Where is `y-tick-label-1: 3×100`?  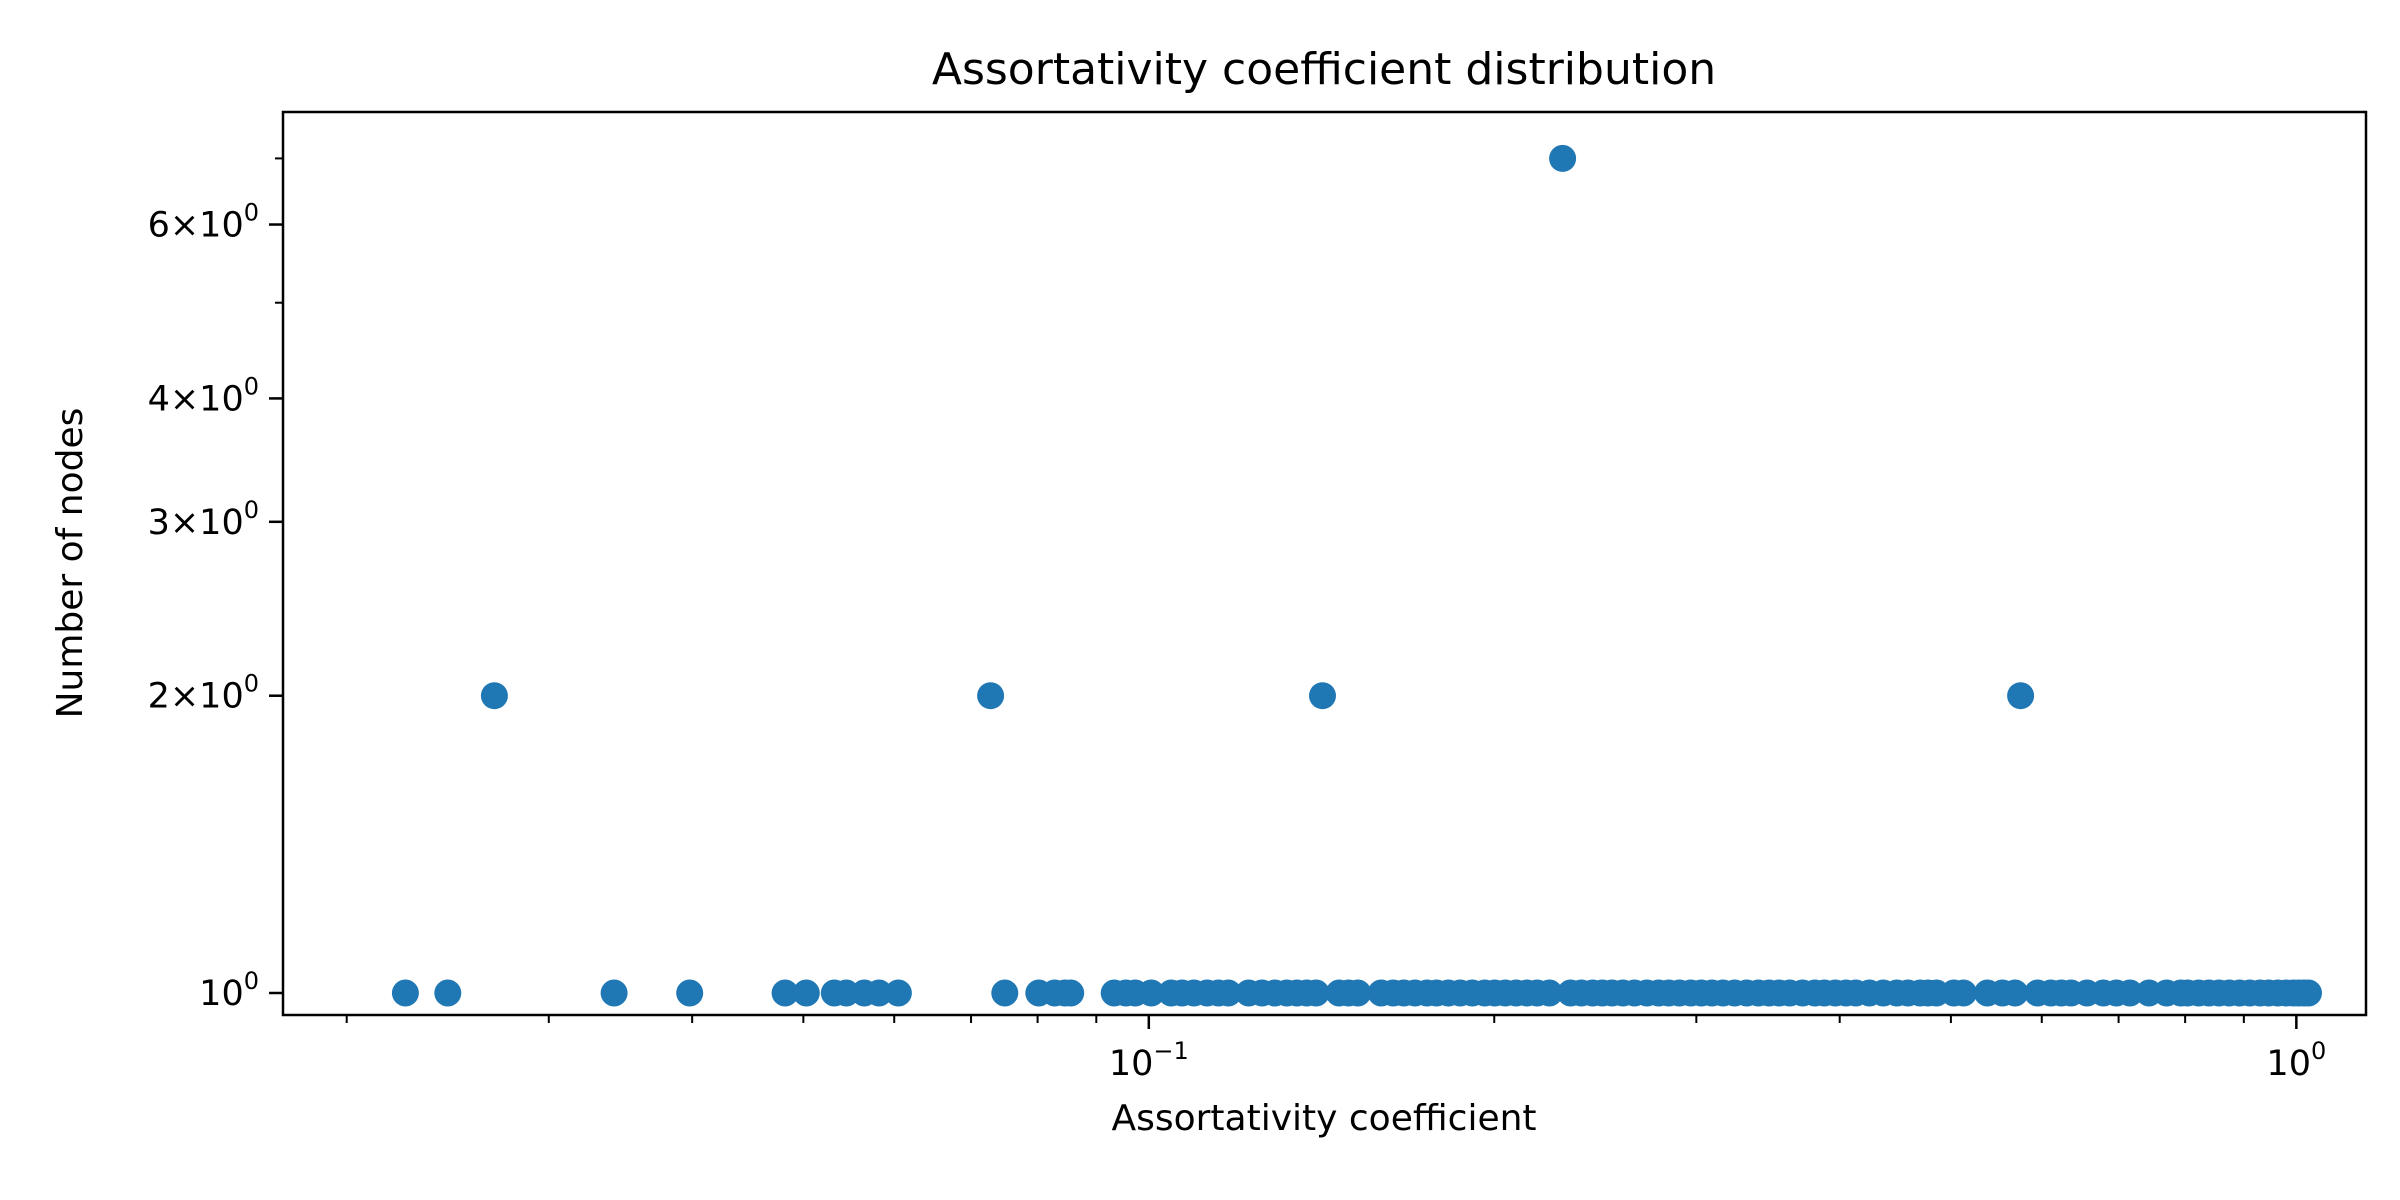 y-tick-label-1: 3×100 is located at coordinates (203, 519).